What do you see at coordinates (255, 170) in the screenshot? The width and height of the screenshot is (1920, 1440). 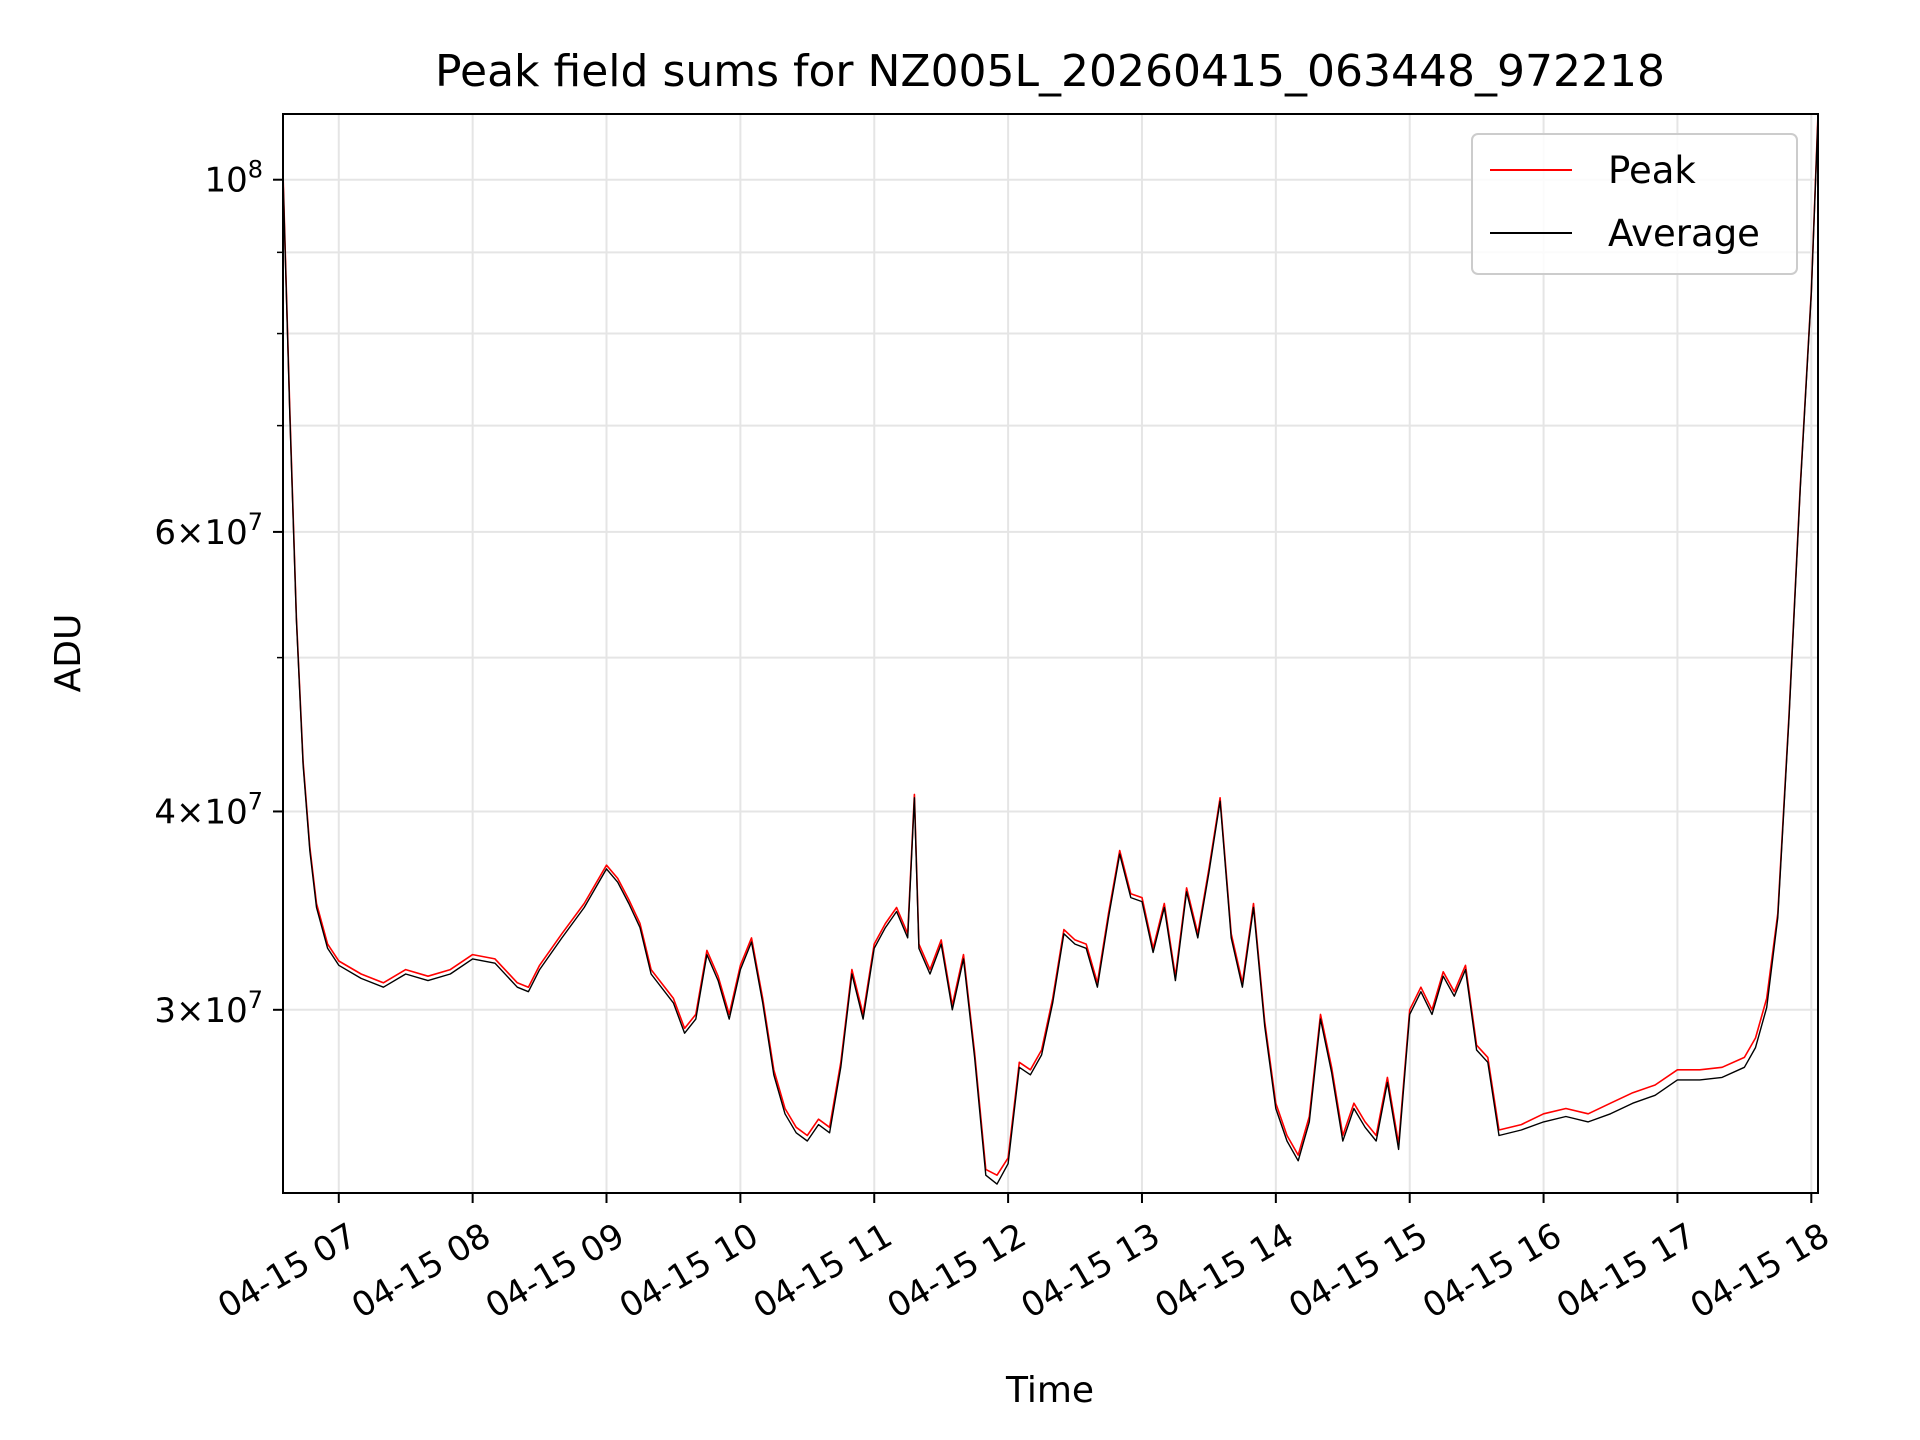 I see `y-tick-label-exponent: 8` at bounding box center [255, 170].